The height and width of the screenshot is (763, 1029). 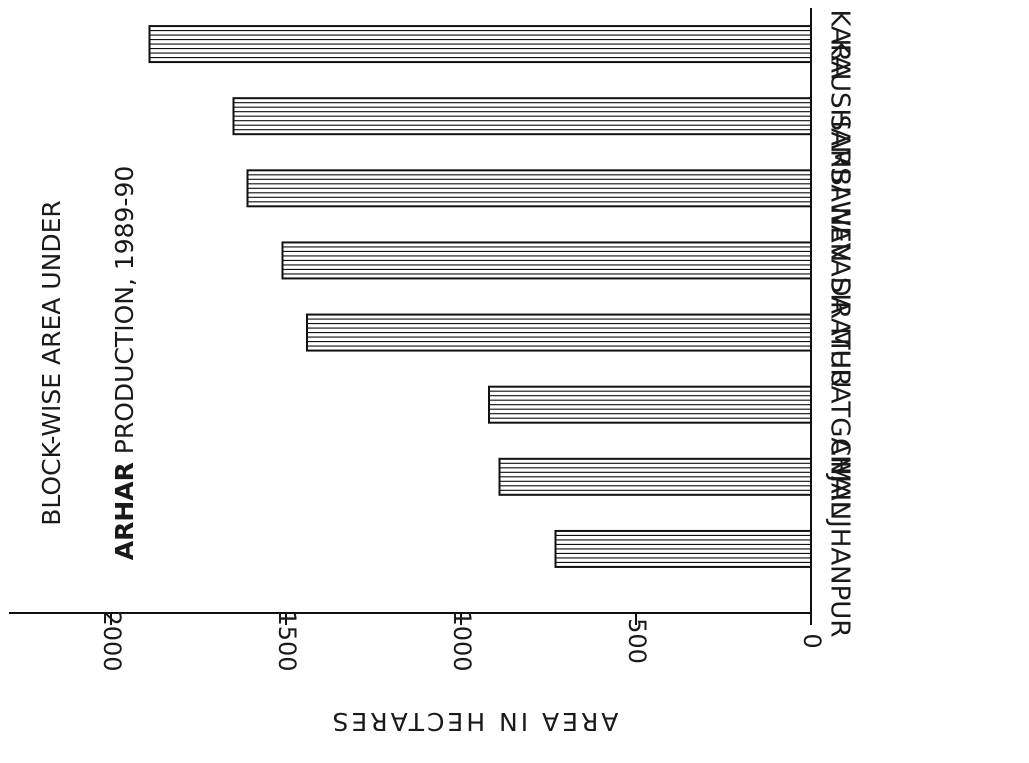 I want to click on category-label: KARA, so click(x=840, y=43).